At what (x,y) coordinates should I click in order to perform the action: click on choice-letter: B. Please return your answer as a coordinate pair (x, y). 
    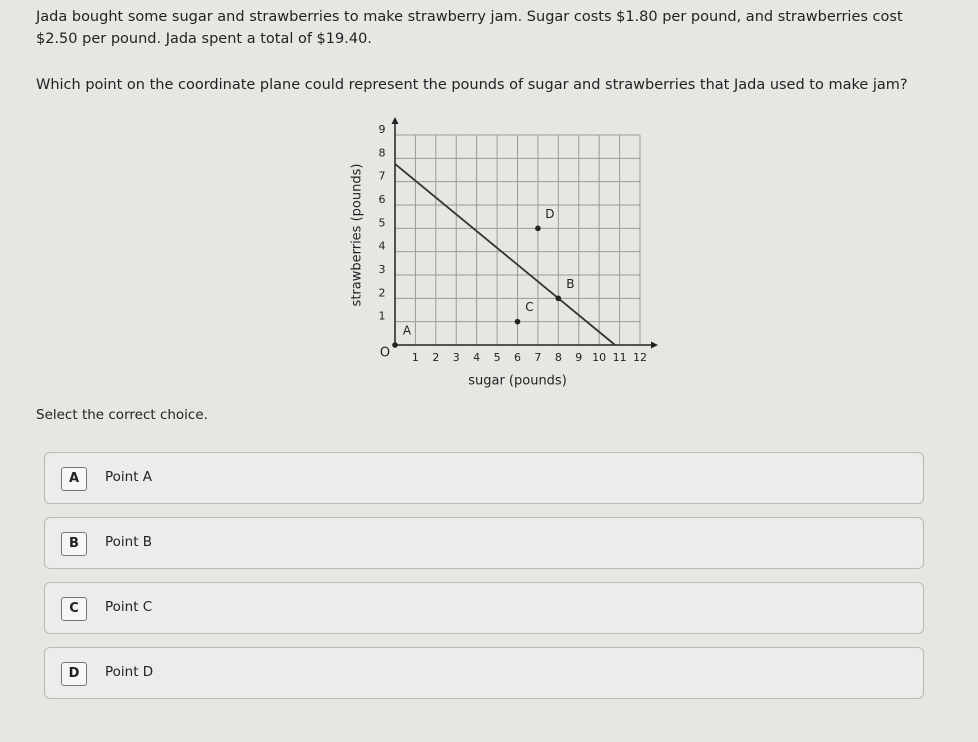
    Looking at the image, I should click on (74, 544).